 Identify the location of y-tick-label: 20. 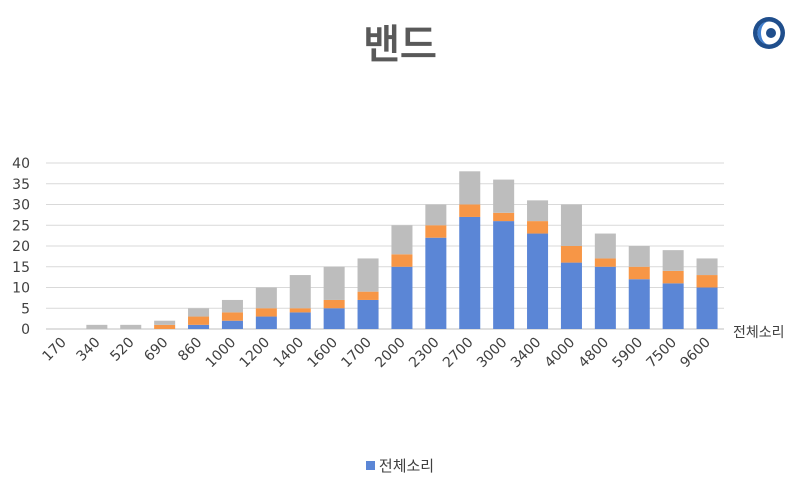
(21, 247).